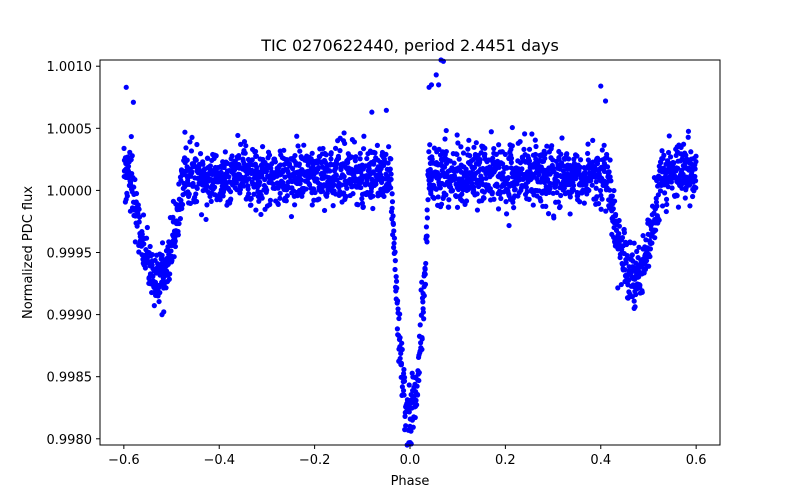 Image resolution: width=800 pixels, height=504 pixels. Describe the element at coordinates (315, 460) in the screenshot. I see `x-tick-label: −0.2` at that location.